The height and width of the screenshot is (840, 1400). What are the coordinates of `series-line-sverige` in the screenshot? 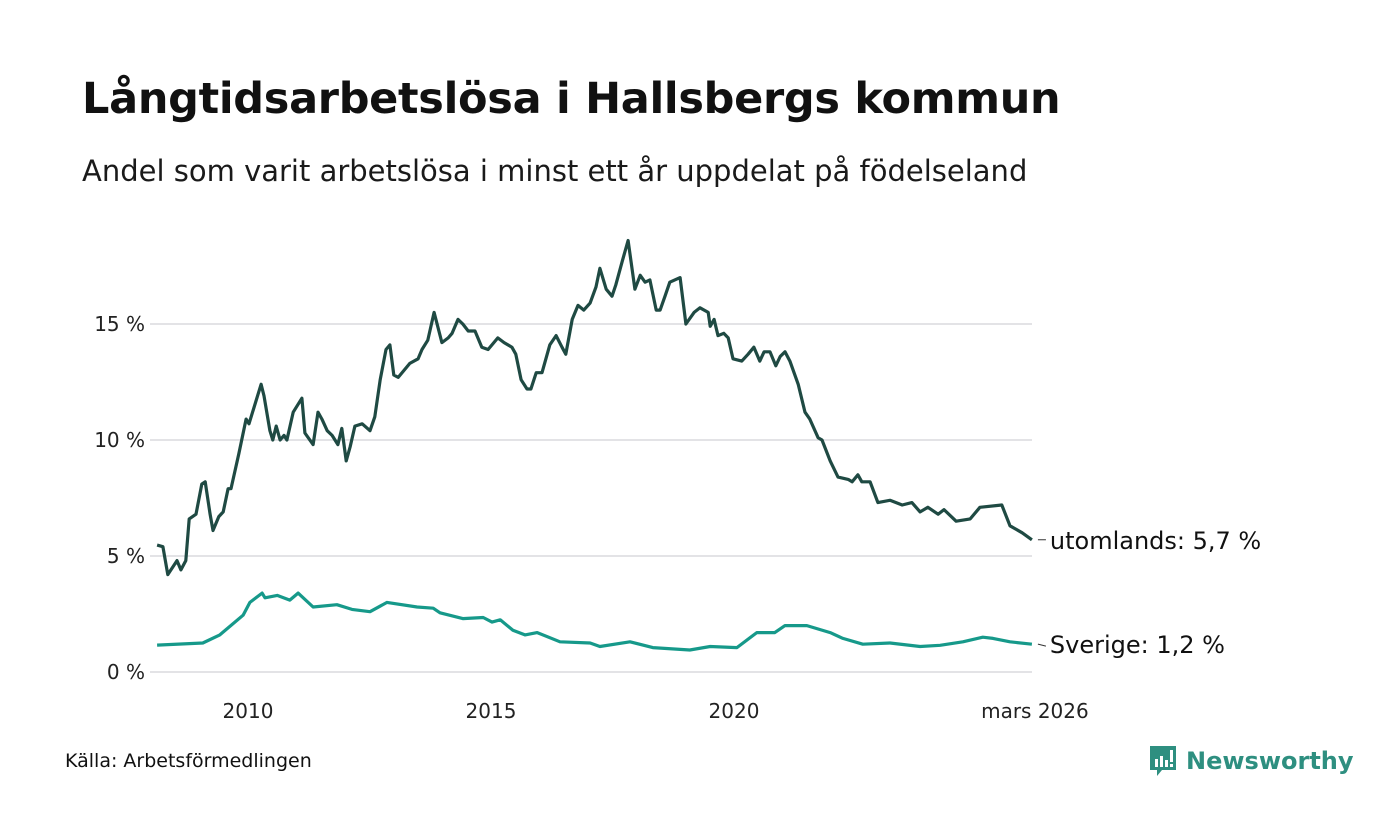 It's located at (595, 621).